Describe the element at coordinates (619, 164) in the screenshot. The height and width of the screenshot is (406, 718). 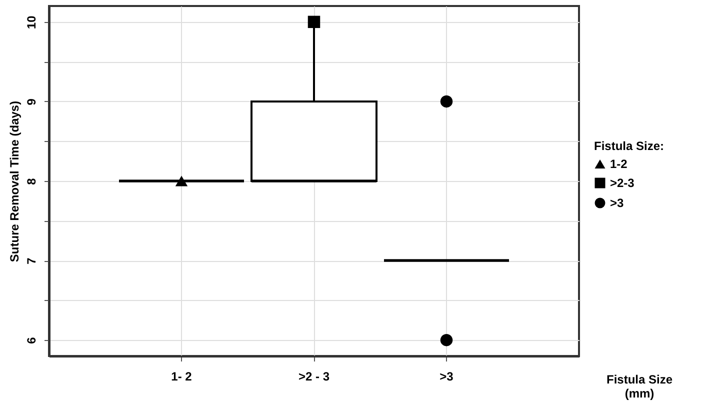
I see `legend-label: 1-2` at that location.